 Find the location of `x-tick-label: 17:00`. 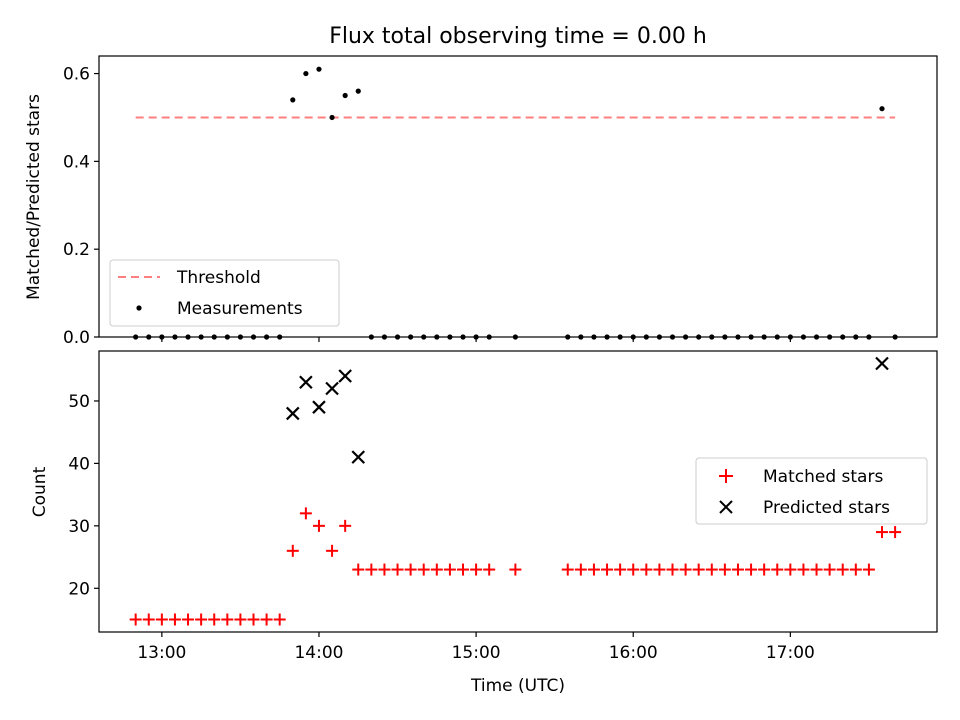

x-tick-label: 17:00 is located at coordinates (790, 653).